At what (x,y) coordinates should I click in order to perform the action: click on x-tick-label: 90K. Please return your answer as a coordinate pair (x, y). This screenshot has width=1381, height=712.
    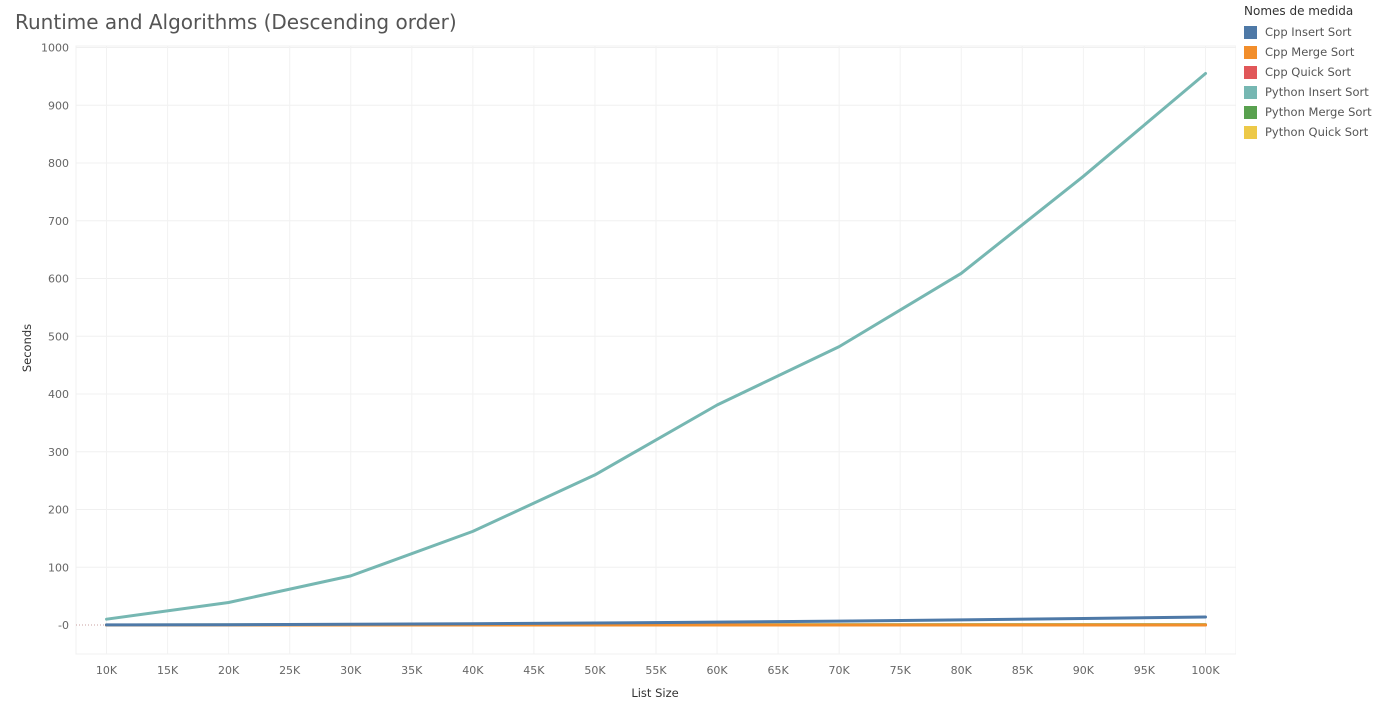
    Looking at the image, I should click on (1084, 670).